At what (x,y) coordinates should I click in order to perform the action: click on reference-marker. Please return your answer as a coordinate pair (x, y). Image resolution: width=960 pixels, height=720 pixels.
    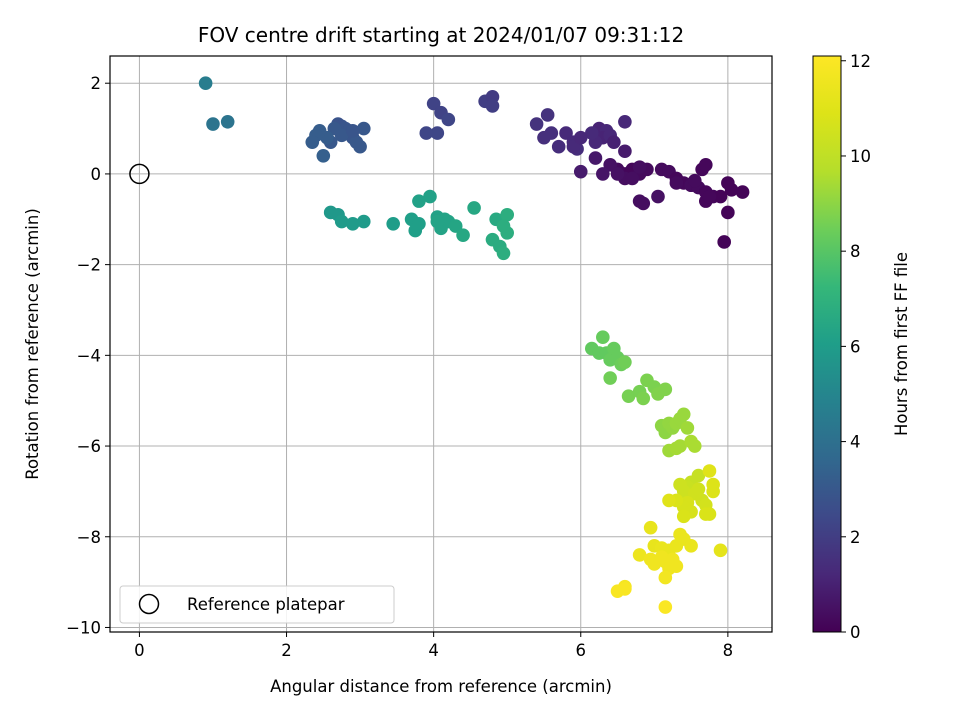
    Looking at the image, I should click on (139, 174).